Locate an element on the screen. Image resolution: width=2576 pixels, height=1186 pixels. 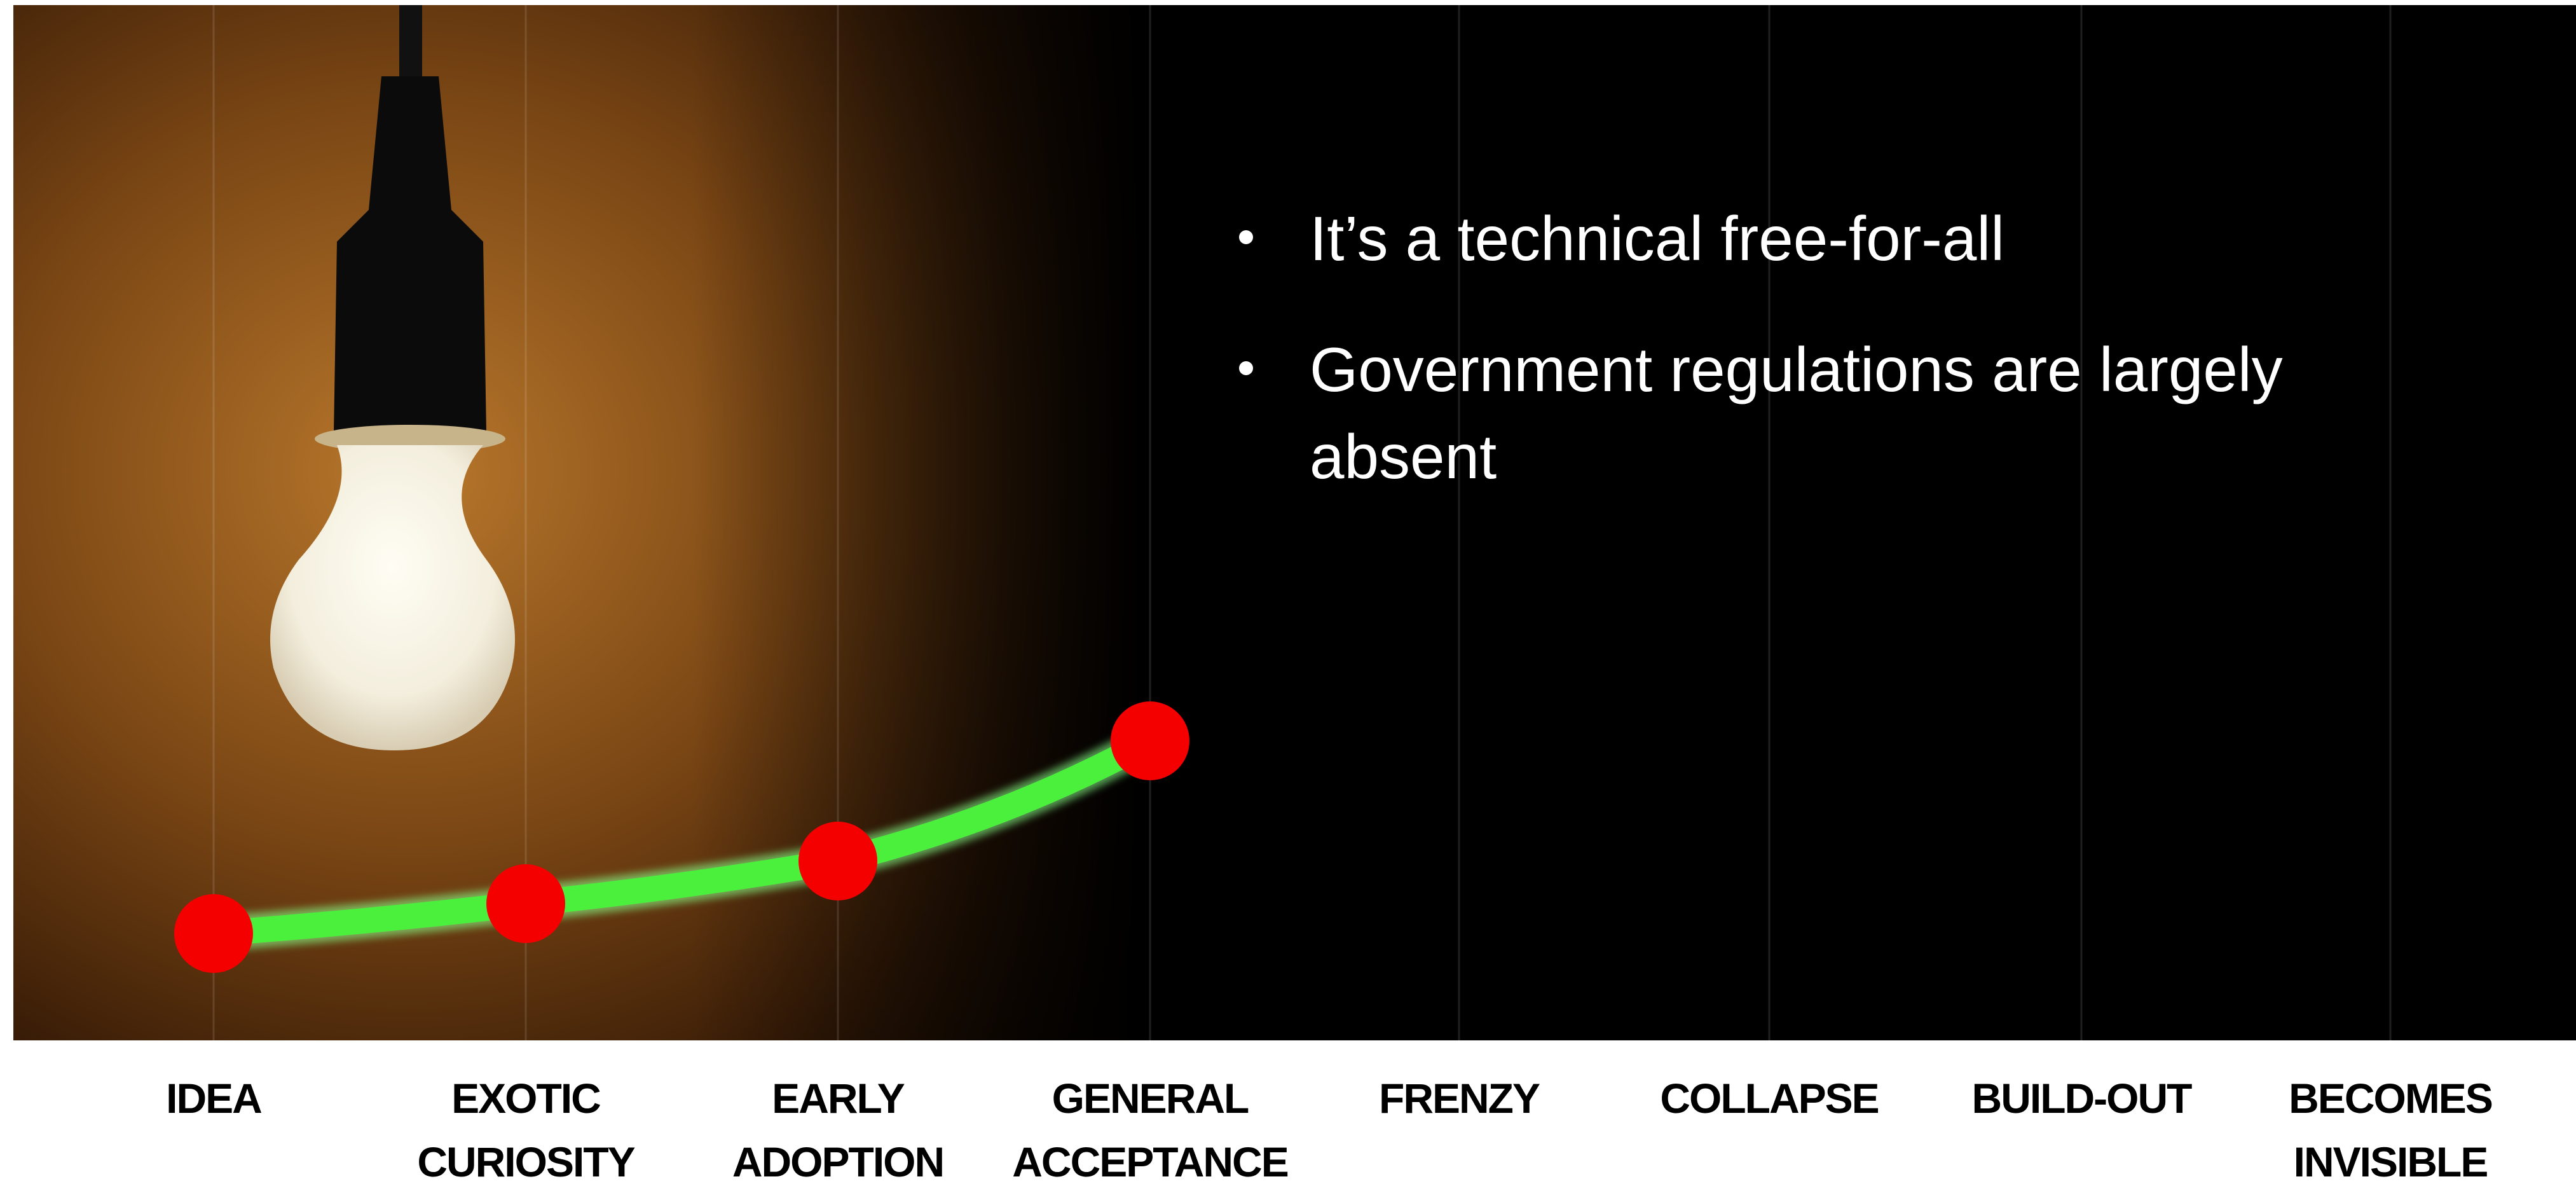
stage-label: CURIOSITY is located at coordinates (525, 1161).